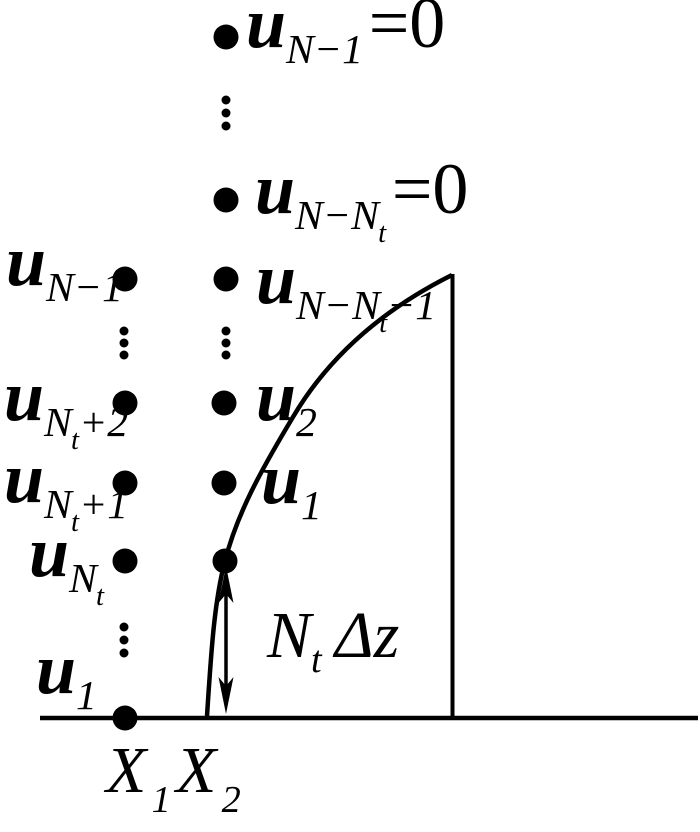  Describe the element at coordinates (226, 584) in the screenshot. I see `arrow-head-up-icon` at that location.